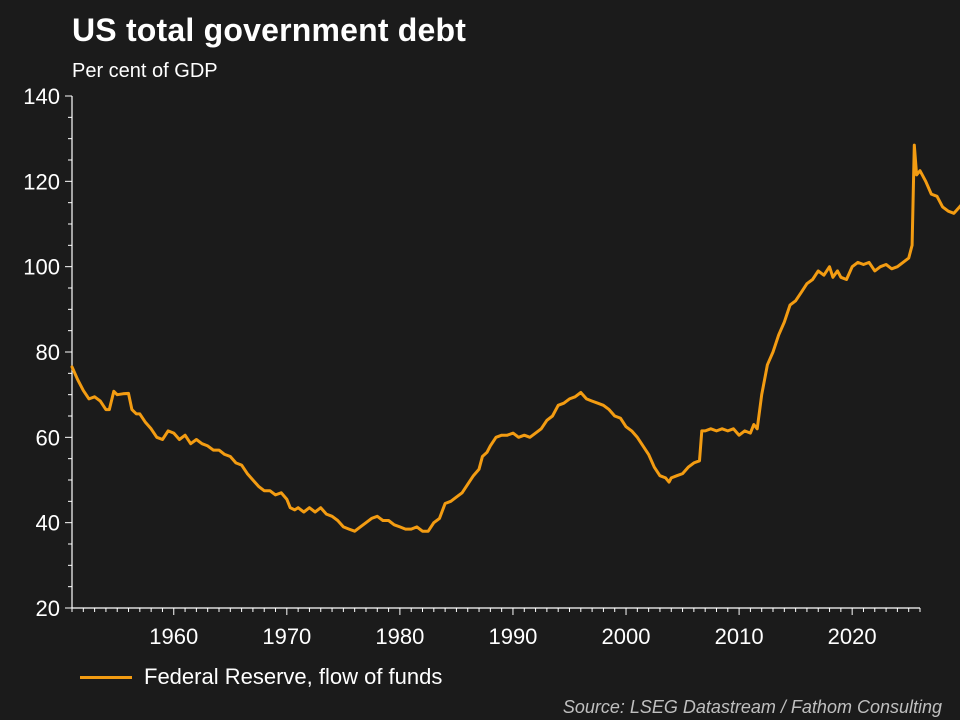  I want to click on legend: Federal Reserve, flow of funds, so click(261, 677).